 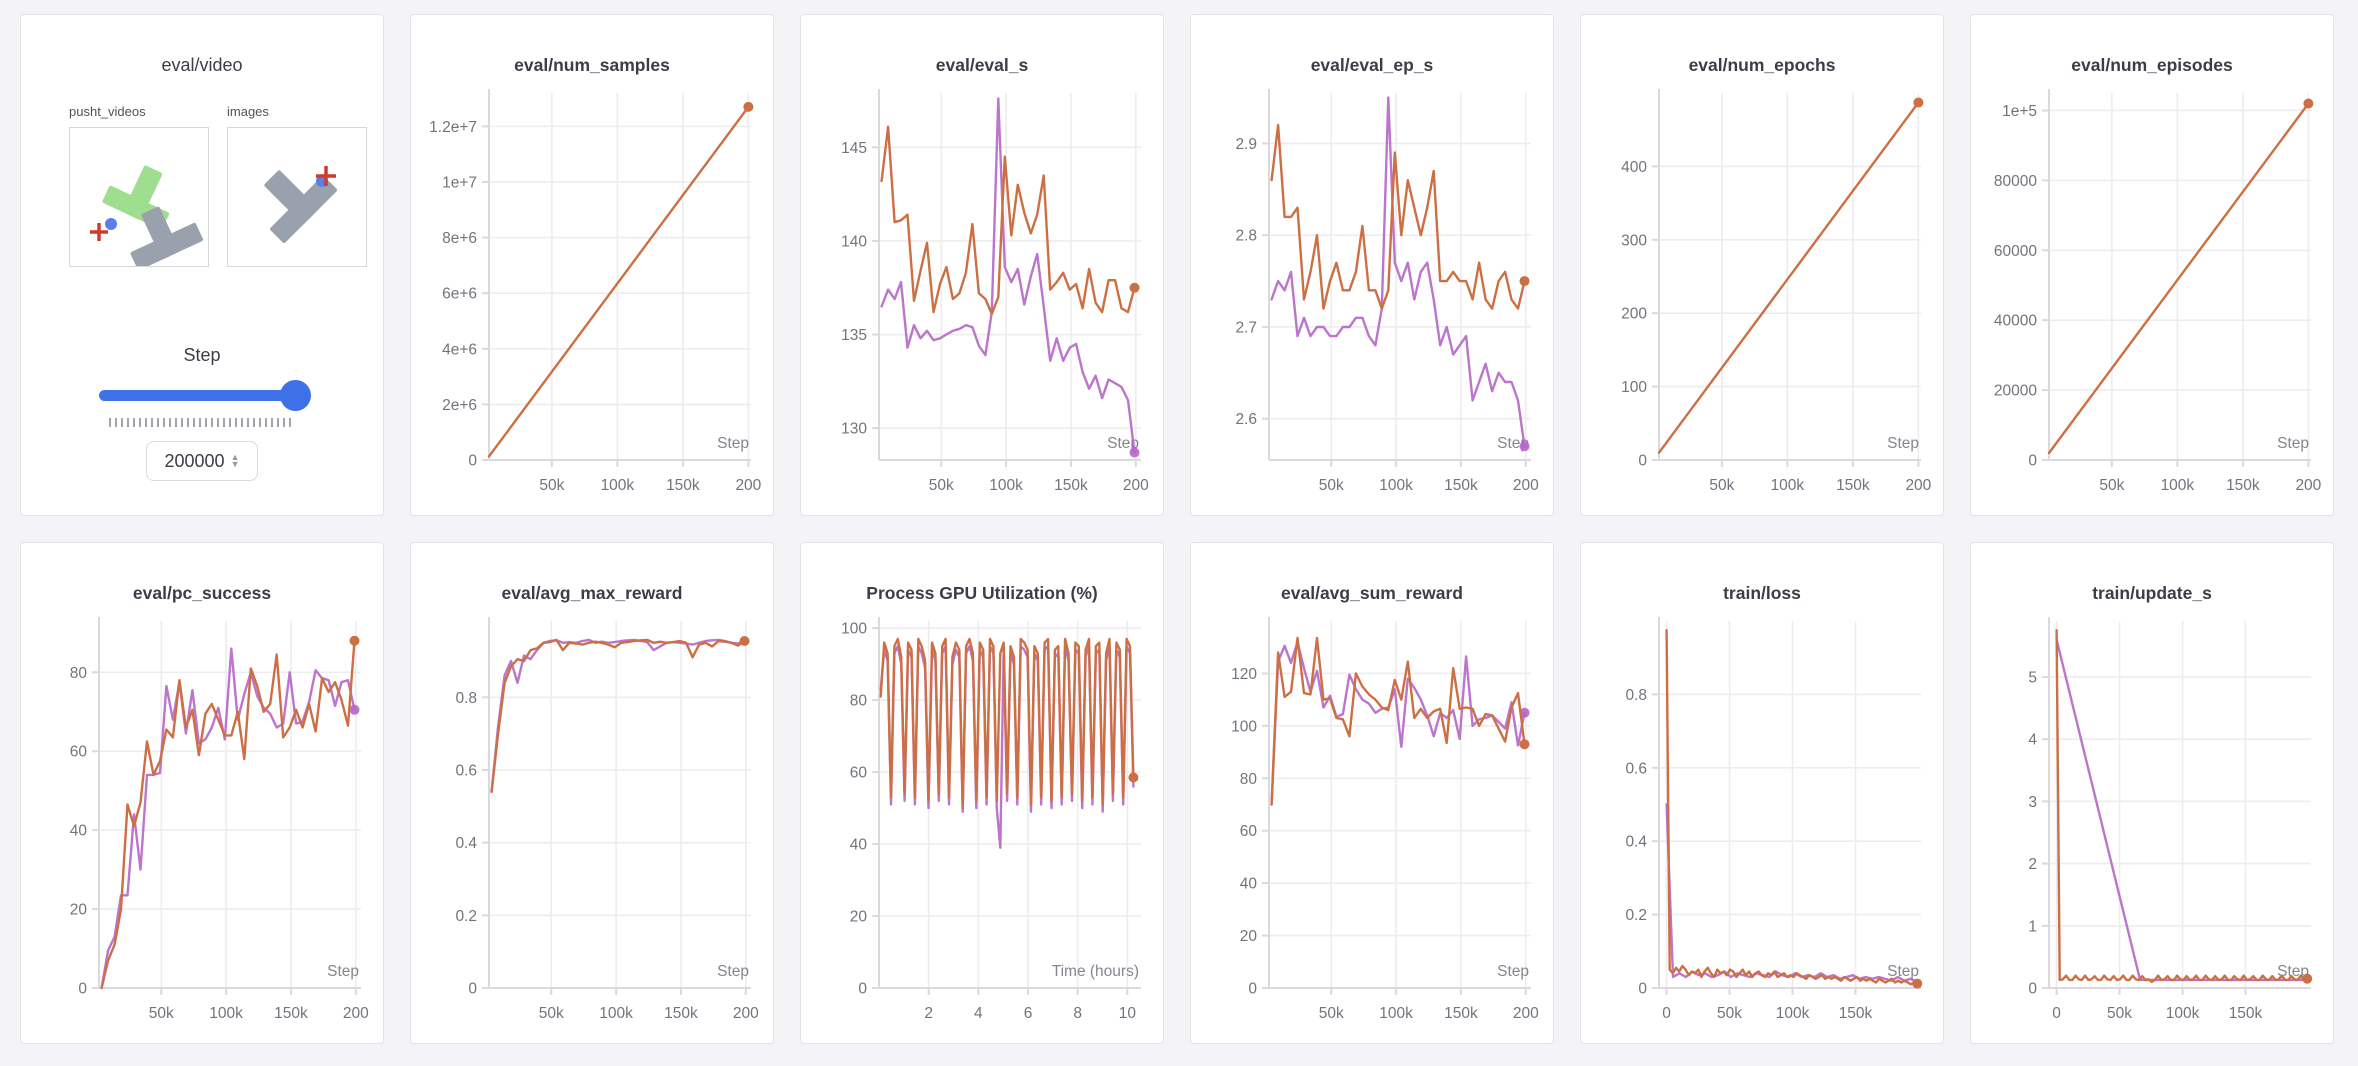 I want to click on svg-text: 2.6, so click(x=1246, y=419).